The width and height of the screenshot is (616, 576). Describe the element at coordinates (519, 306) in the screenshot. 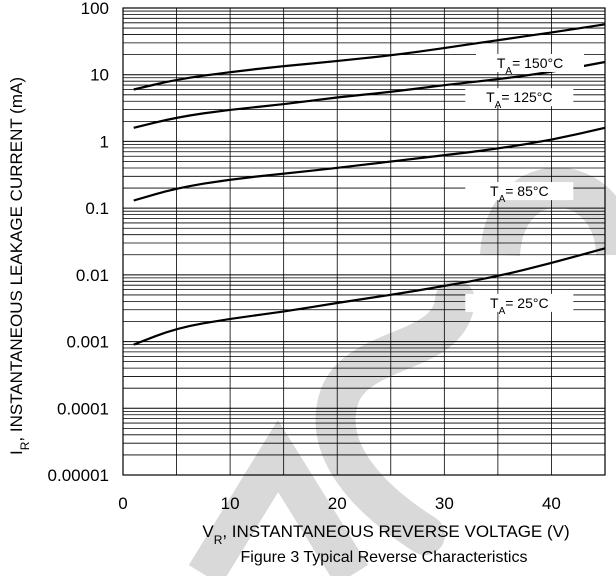

I see `curve-label-3: TA= 25°C` at that location.